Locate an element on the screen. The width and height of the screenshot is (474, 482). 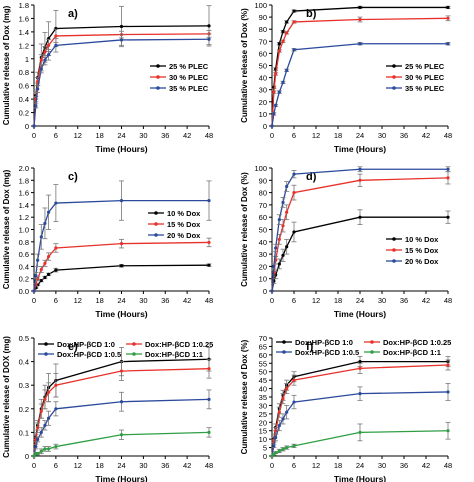
y-tick-label: 50 is located at coordinates (263, 66).